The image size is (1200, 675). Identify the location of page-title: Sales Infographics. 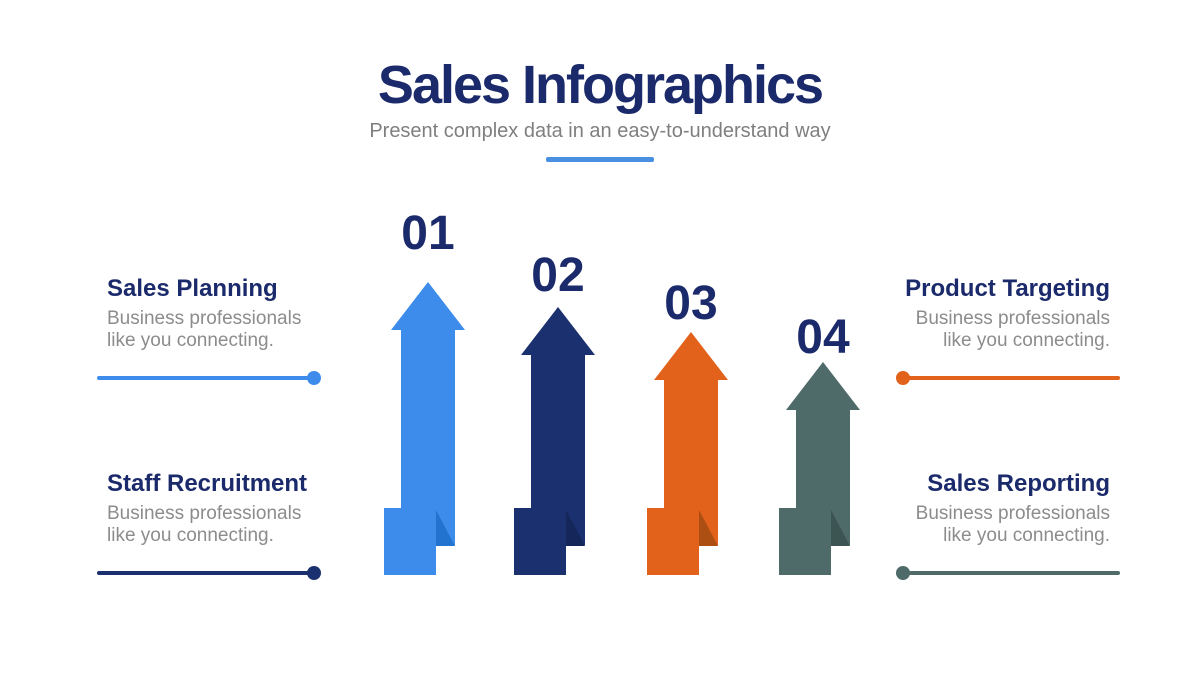
(600, 85).